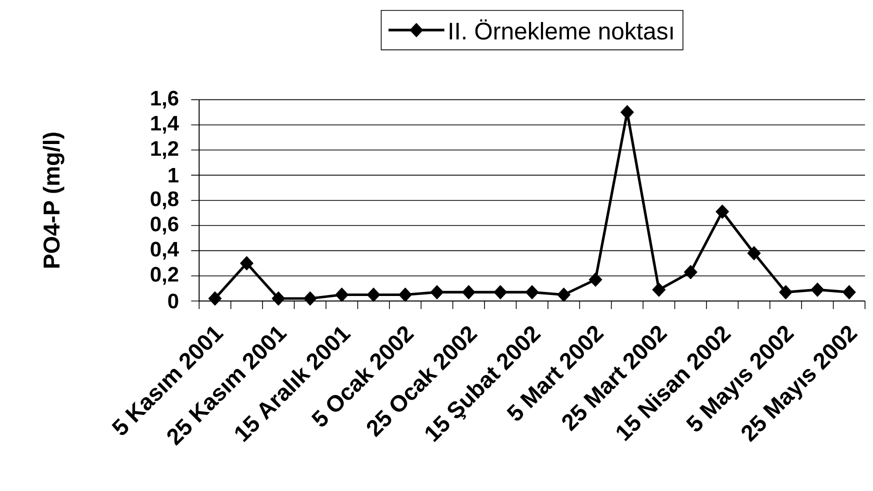 This screenshot has height=491, width=873. I want to click on y-tick-label: 1,4, so click(165, 125).